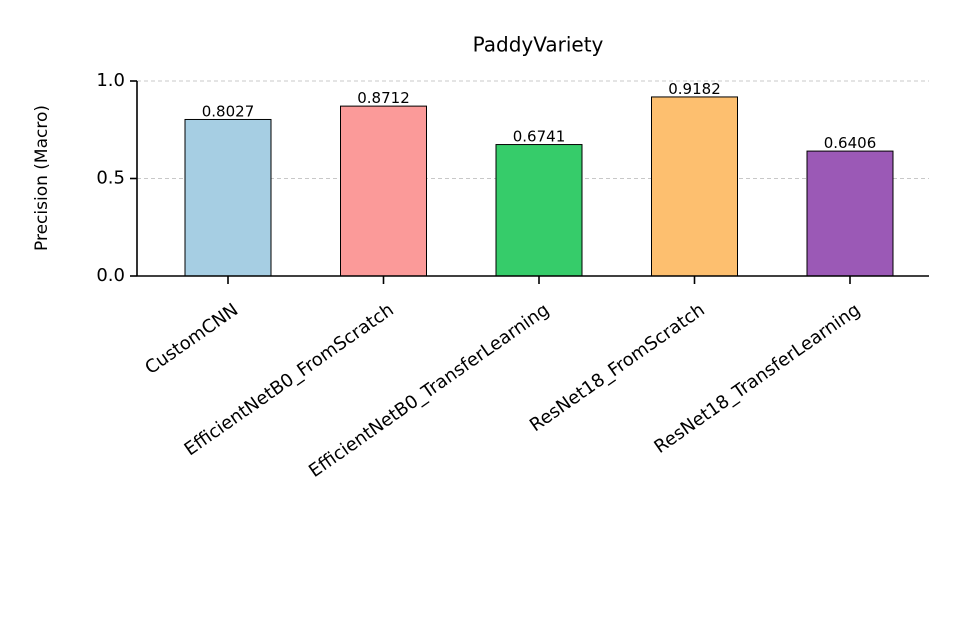 The height and width of the screenshot is (627, 957). What do you see at coordinates (110, 80) in the screenshot?
I see `y-tick-label: 1.0` at bounding box center [110, 80].